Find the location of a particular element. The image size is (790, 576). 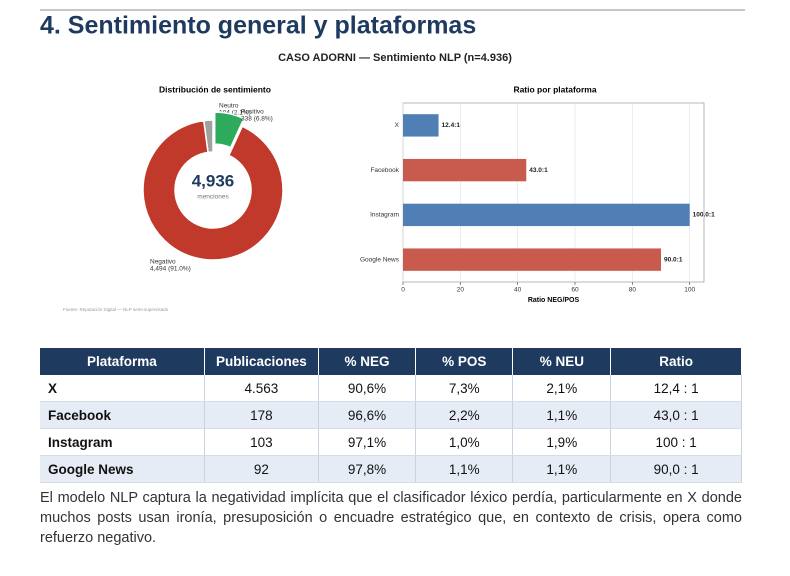

bar-value-label: 43.0:1 is located at coordinates (538, 170).